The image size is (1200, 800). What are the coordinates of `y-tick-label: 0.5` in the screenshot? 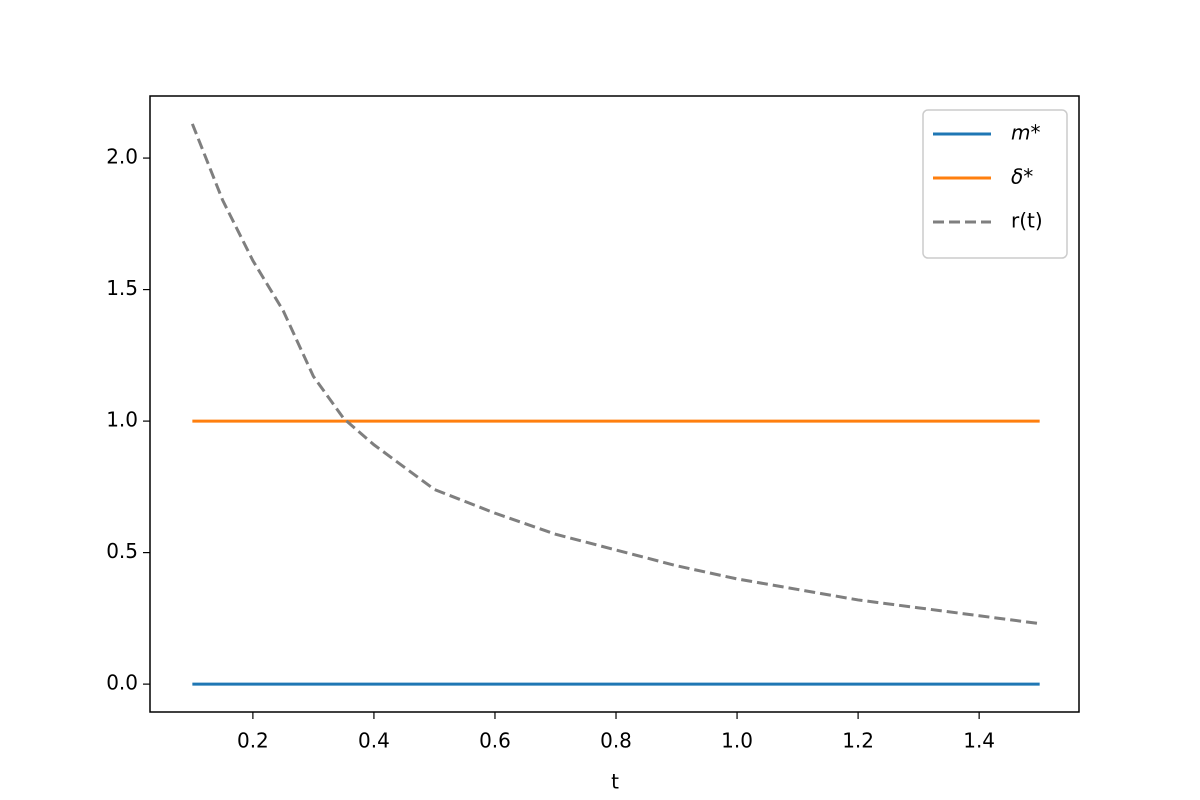 It's located at (122, 551).